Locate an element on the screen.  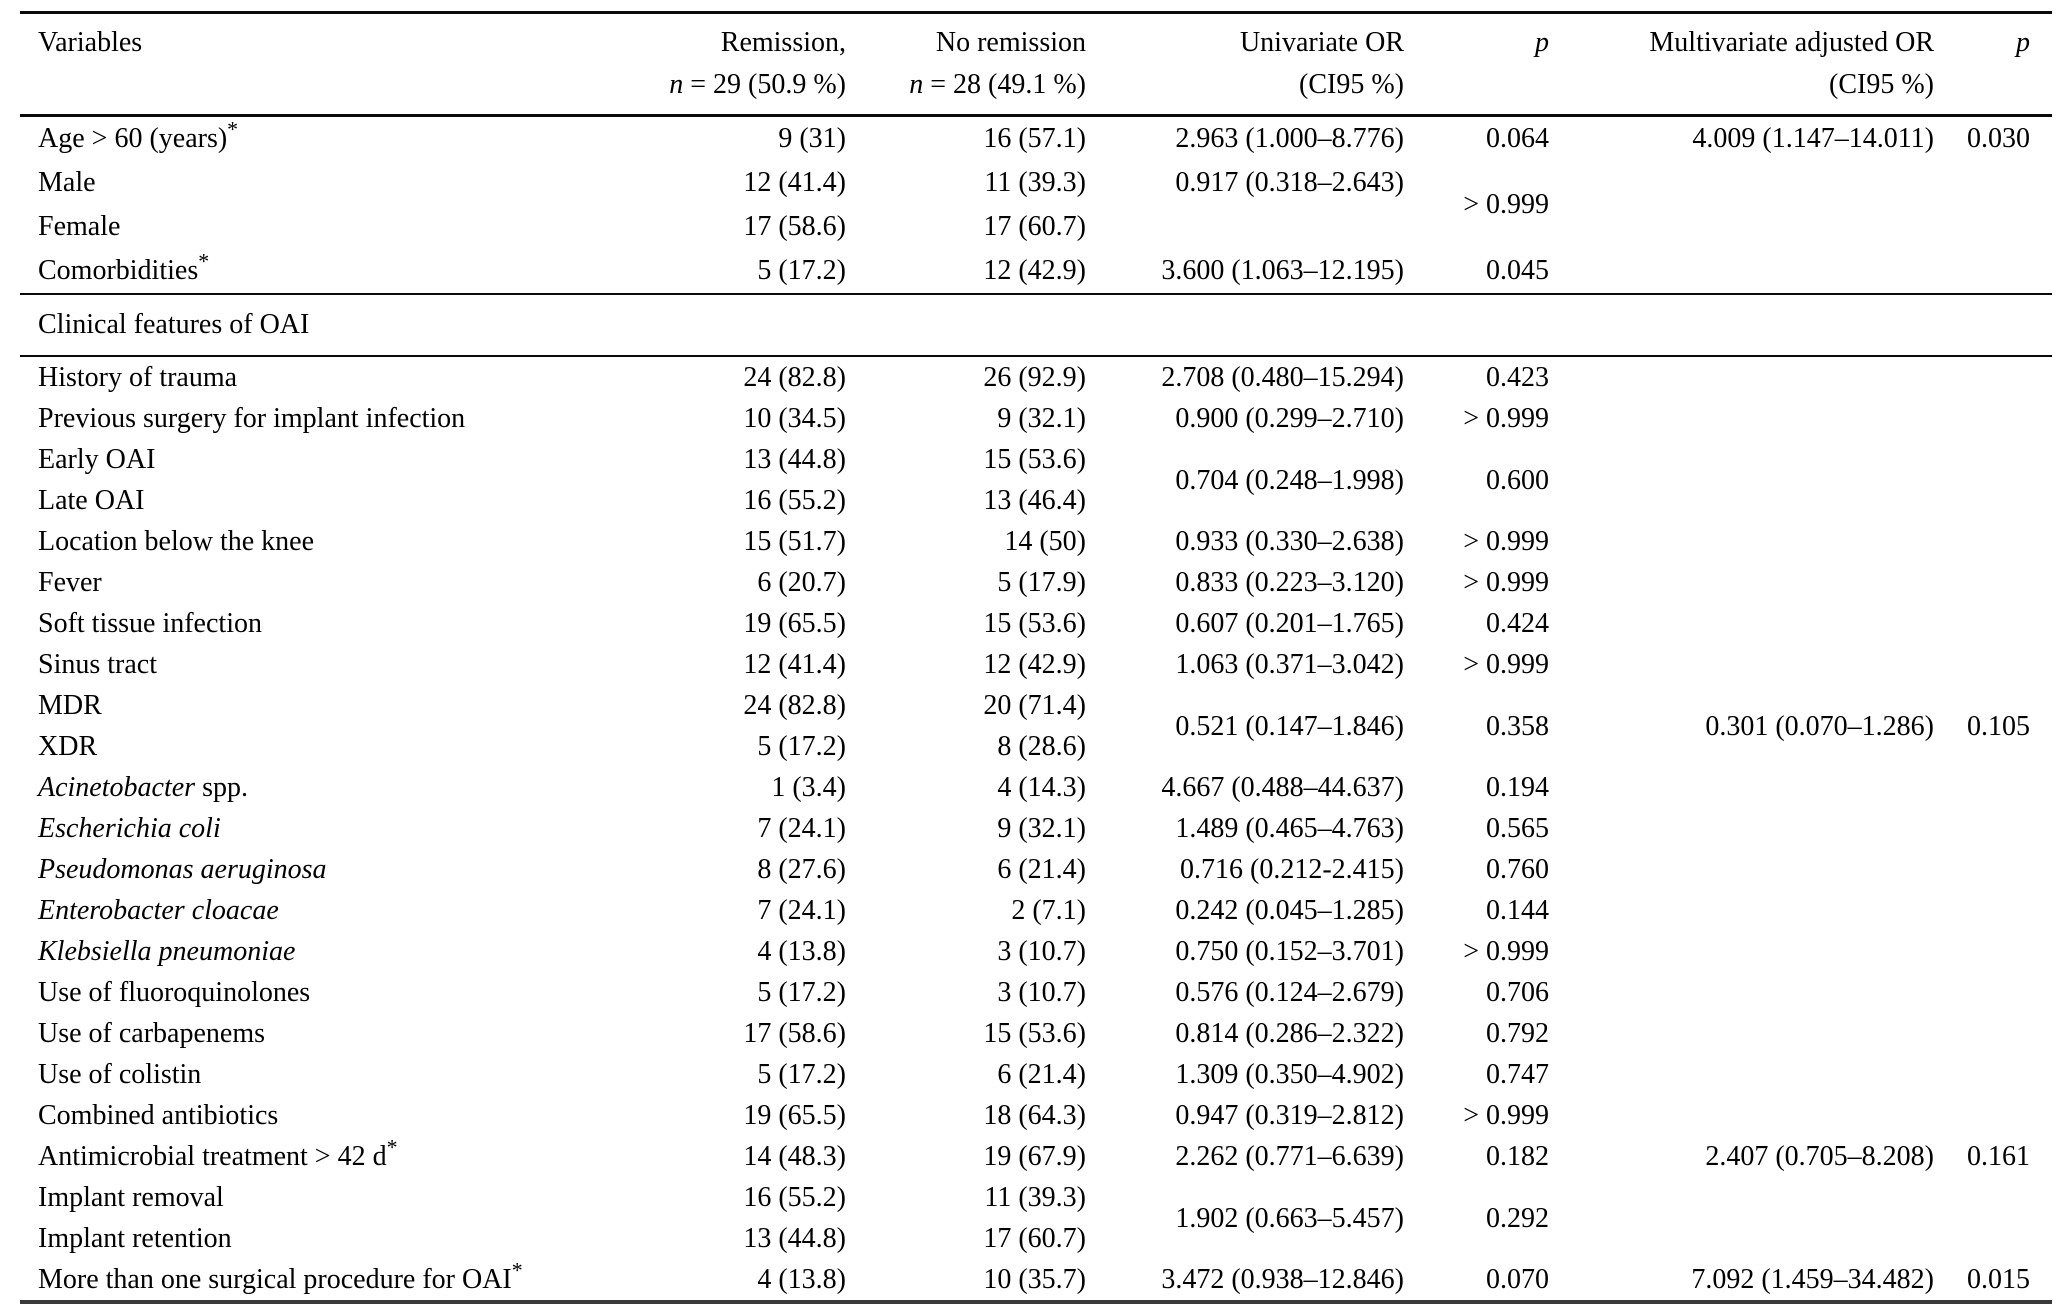
cell-no_remission: 17 (60.7) is located at coordinates (1034, 1238).